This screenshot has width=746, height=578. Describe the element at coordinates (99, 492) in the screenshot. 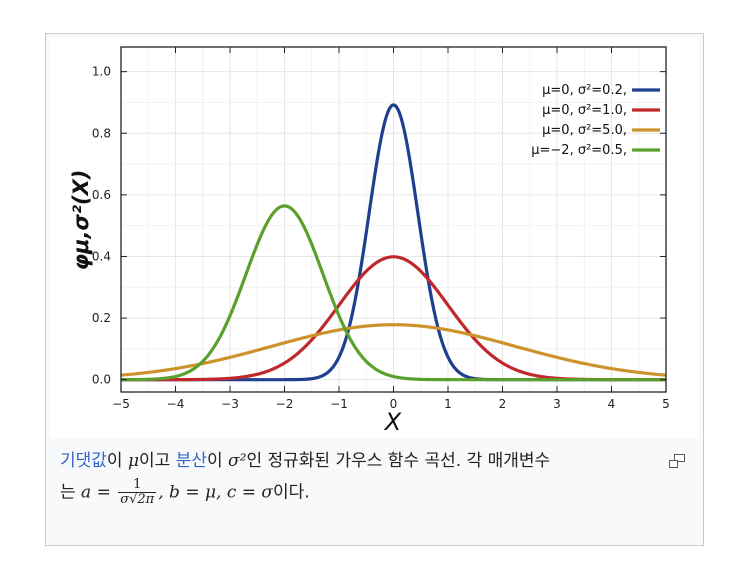

I see `math-a-eq: a =` at that location.